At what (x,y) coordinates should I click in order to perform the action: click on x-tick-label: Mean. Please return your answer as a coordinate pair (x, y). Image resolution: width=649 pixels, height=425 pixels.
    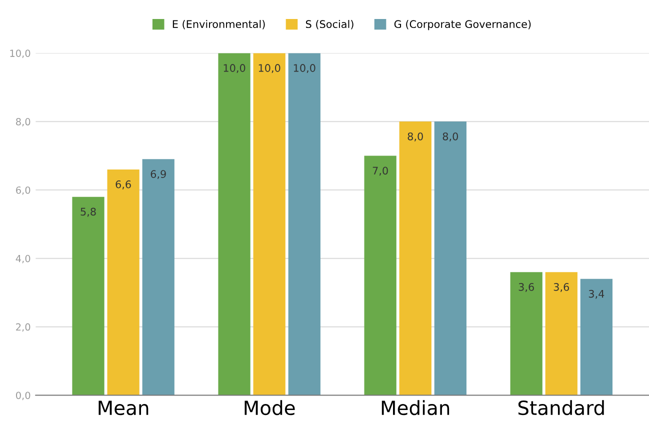
    Looking at the image, I should click on (123, 408).